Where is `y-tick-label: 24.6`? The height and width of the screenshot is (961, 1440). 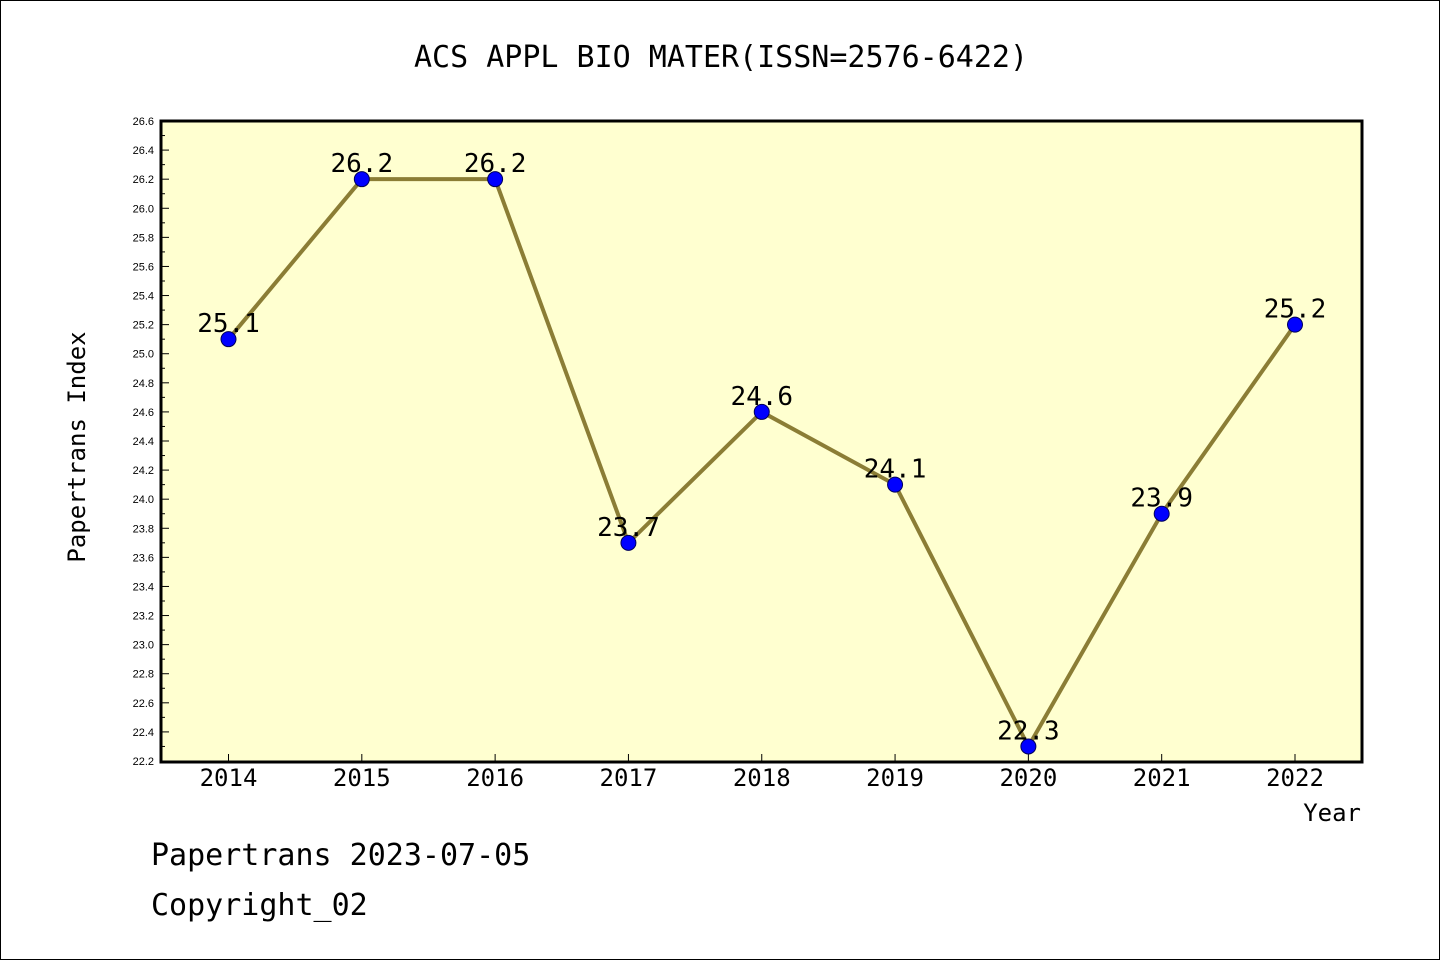 y-tick-label: 24.6 is located at coordinates (143, 413).